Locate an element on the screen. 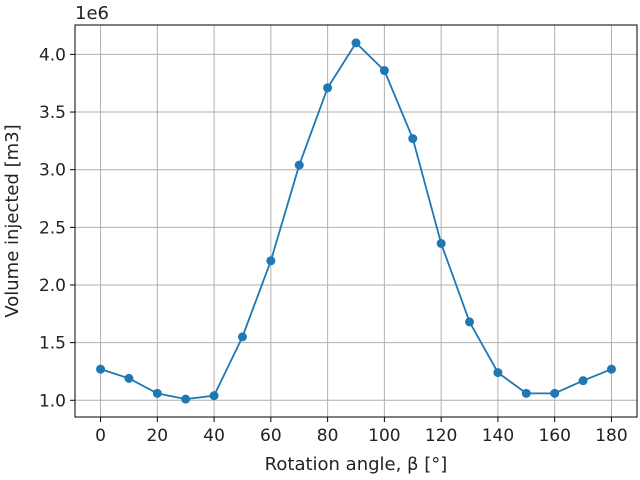  y-tick-label: 2.0 is located at coordinates (52, 286).